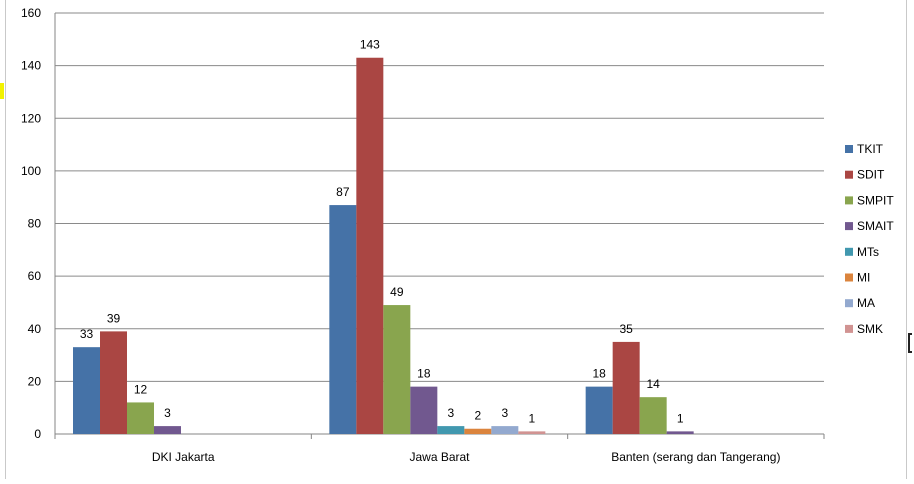  Describe the element at coordinates (35, 276) in the screenshot. I see `y-tick-label-60: 60` at that location.